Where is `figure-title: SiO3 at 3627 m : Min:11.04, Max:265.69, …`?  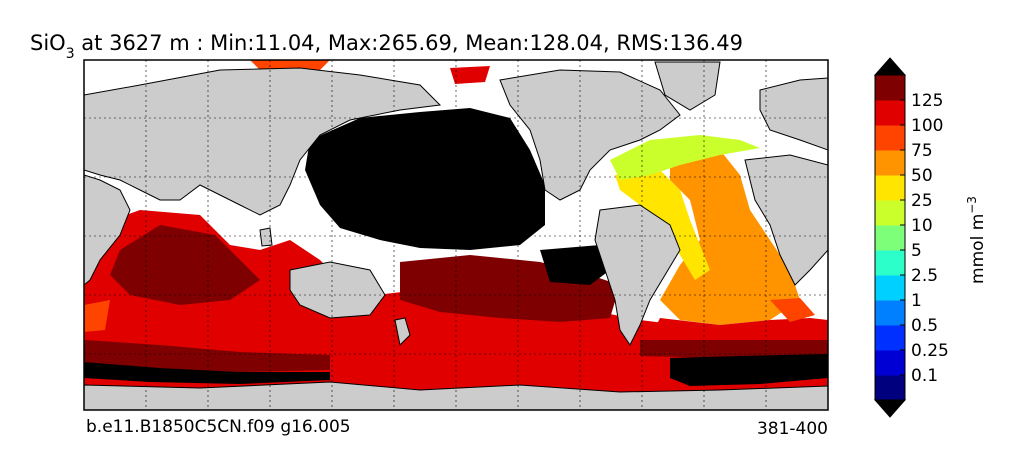
figure-title: SiO3 at 3627 m : Min:11.04, Max:265.69, … is located at coordinates (386, 46).